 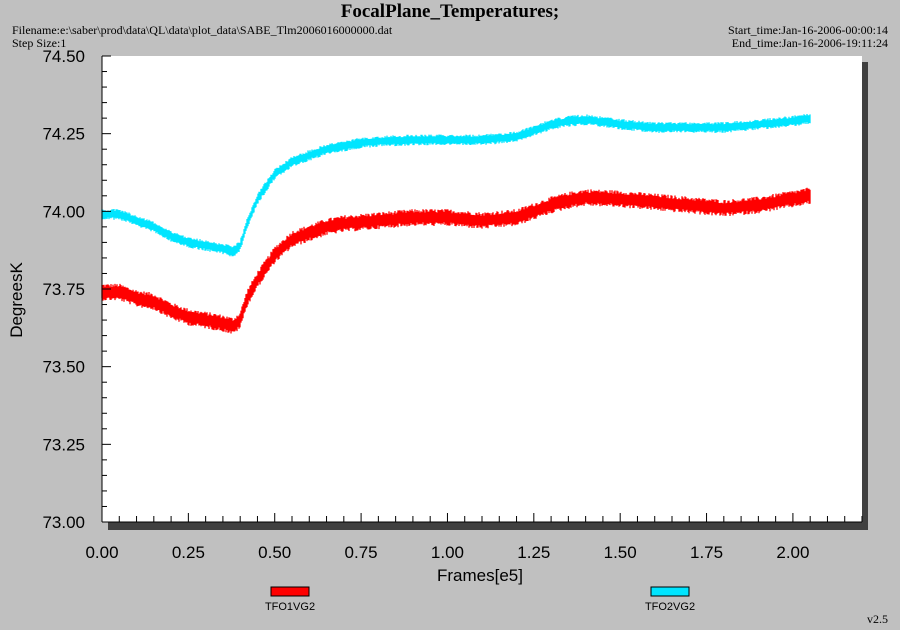 What do you see at coordinates (809, 43) in the screenshot?
I see `end-time-label: End_time:Jan-16-2006-19:11:24` at bounding box center [809, 43].